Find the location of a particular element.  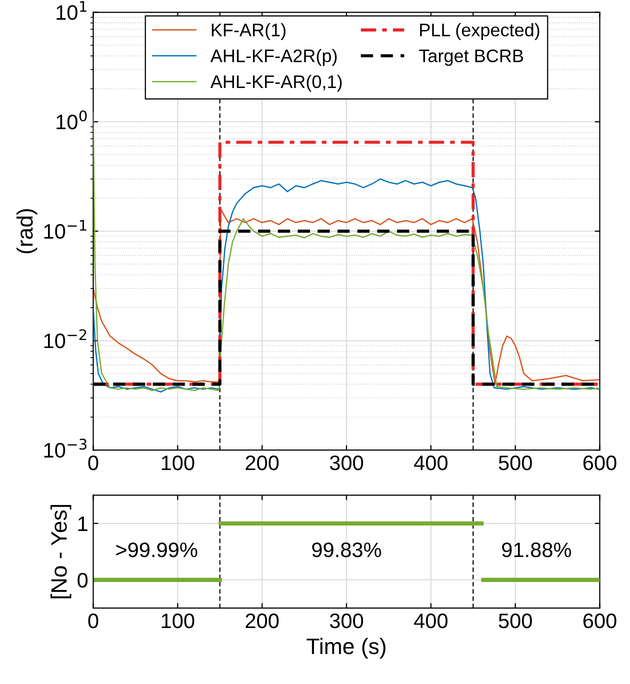

y-axis-title: [No - Yes] is located at coordinates (61, 551).